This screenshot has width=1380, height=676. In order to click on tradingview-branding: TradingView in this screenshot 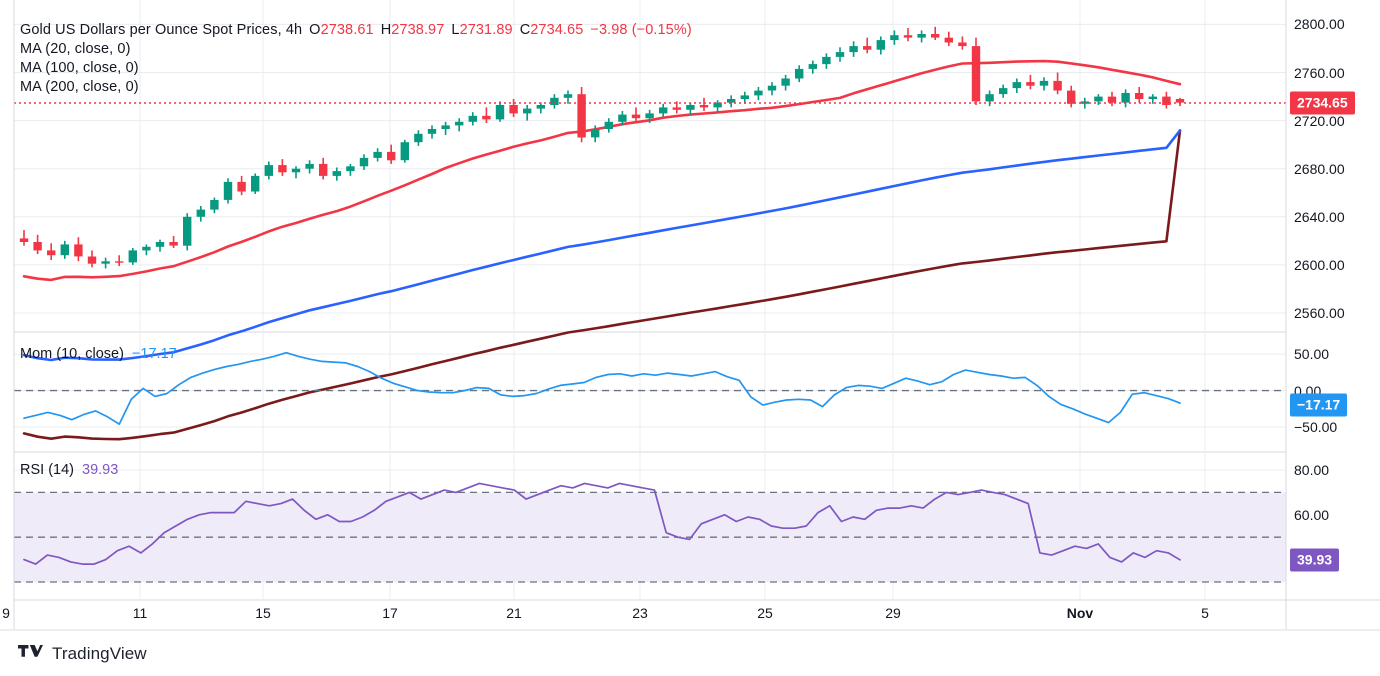, I will do `click(82, 654)`.